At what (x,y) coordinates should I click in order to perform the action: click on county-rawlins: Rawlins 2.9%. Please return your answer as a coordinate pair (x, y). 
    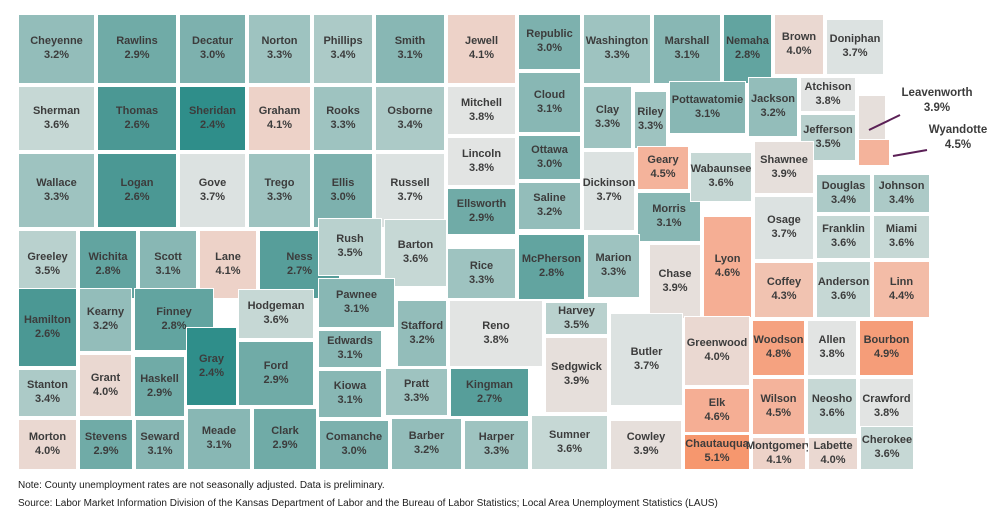
    Looking at the image, I should click on (137, 49).